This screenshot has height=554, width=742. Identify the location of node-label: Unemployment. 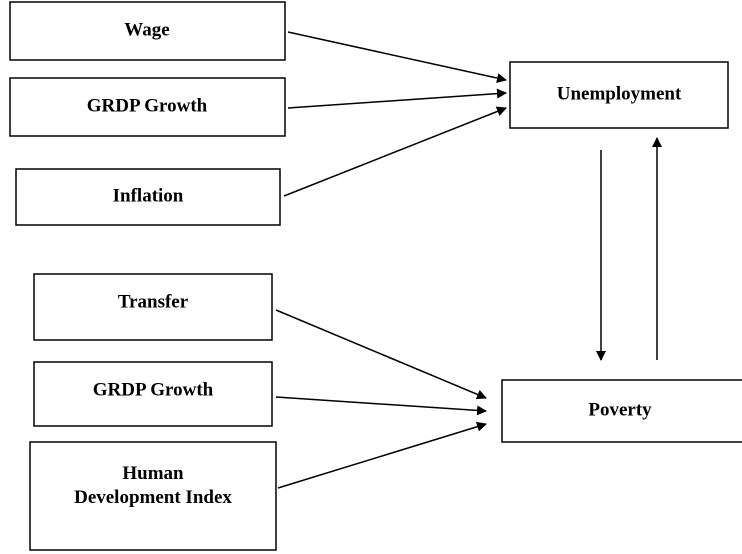
(619, 93).